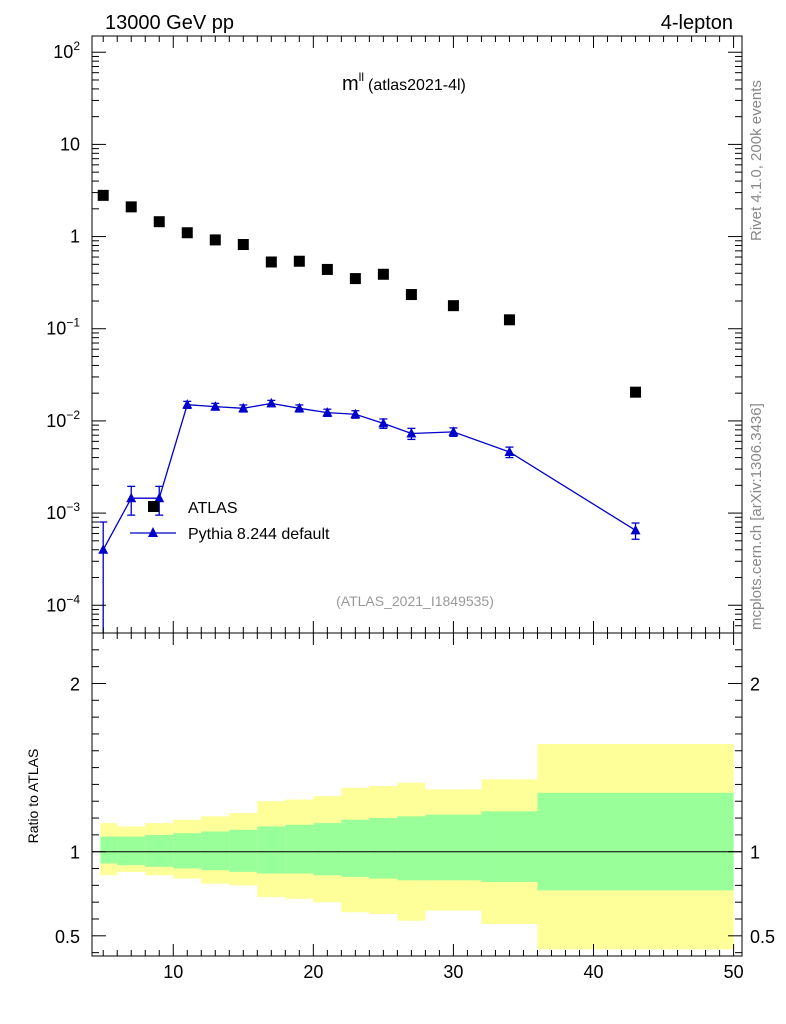 The height and width of the screenshot is (1024, 786). What do you see at coordinates (755, 684) in the screenshot?
I see `ratio-y-tick-label-right-2: 2` at bounding box center [755, 684].